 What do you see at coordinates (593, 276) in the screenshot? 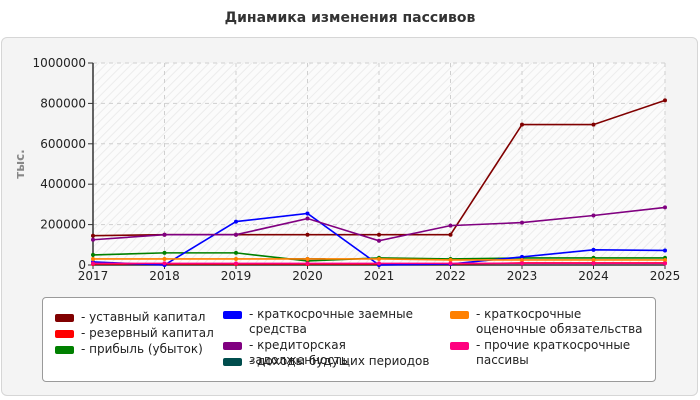
I see `x-tick-label: 2024` at bounding box center [593, 276].